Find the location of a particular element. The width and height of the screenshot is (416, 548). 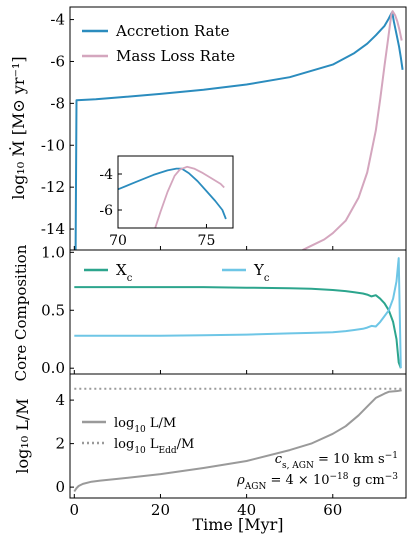

y-tick-label: 2 is located at coordinates (60, 444).